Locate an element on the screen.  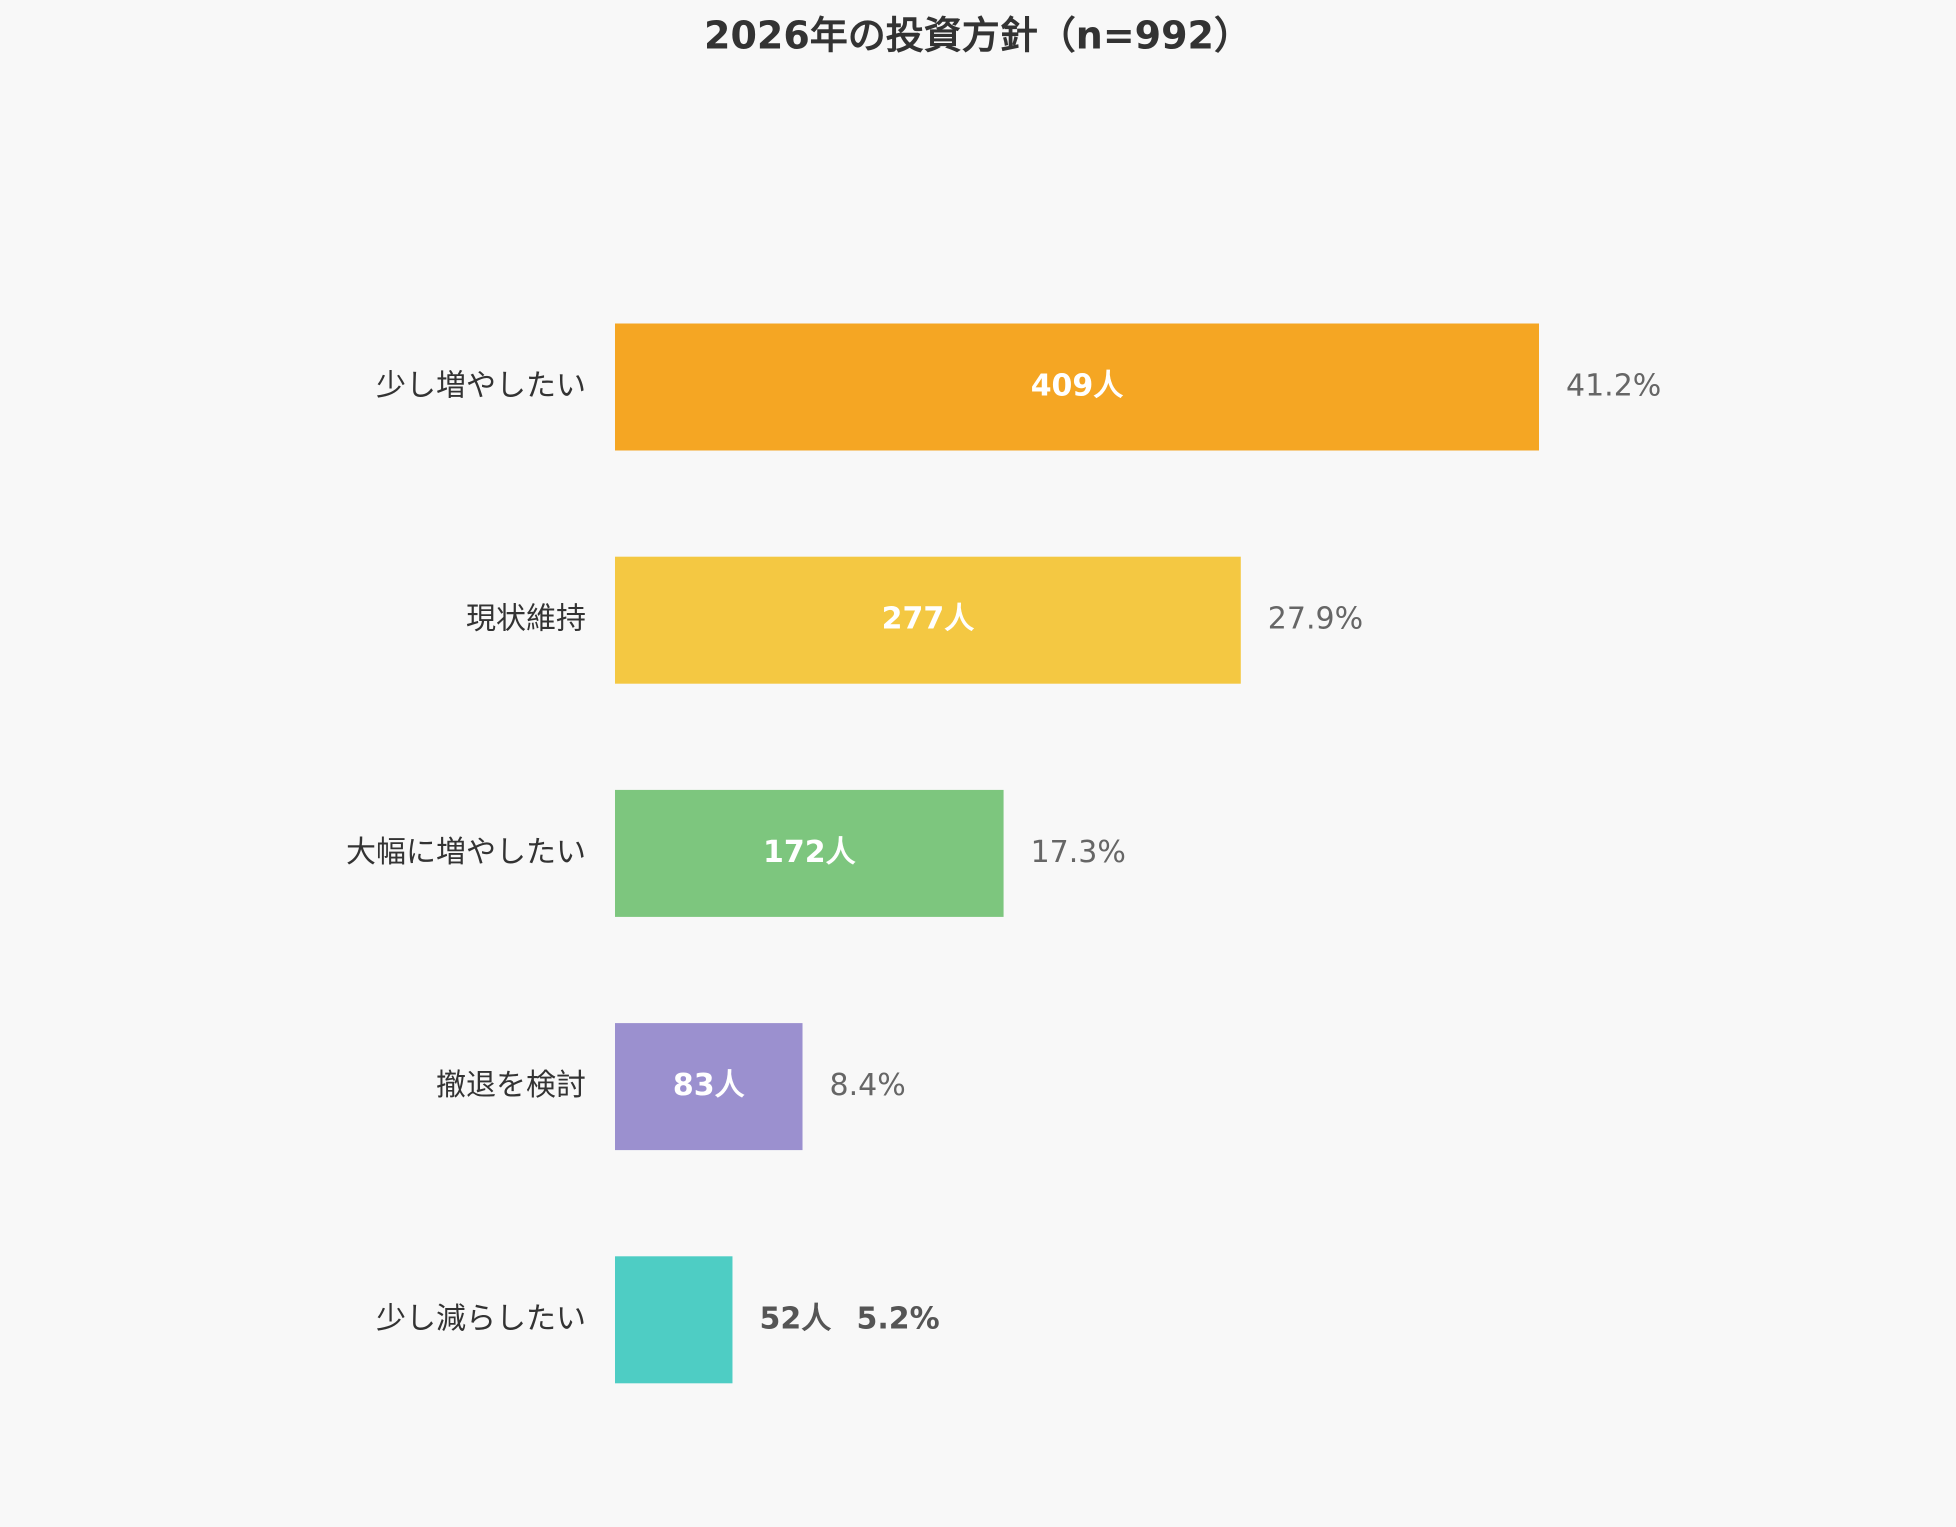
value-label: 409人 is located at coordinates (1077, 386).